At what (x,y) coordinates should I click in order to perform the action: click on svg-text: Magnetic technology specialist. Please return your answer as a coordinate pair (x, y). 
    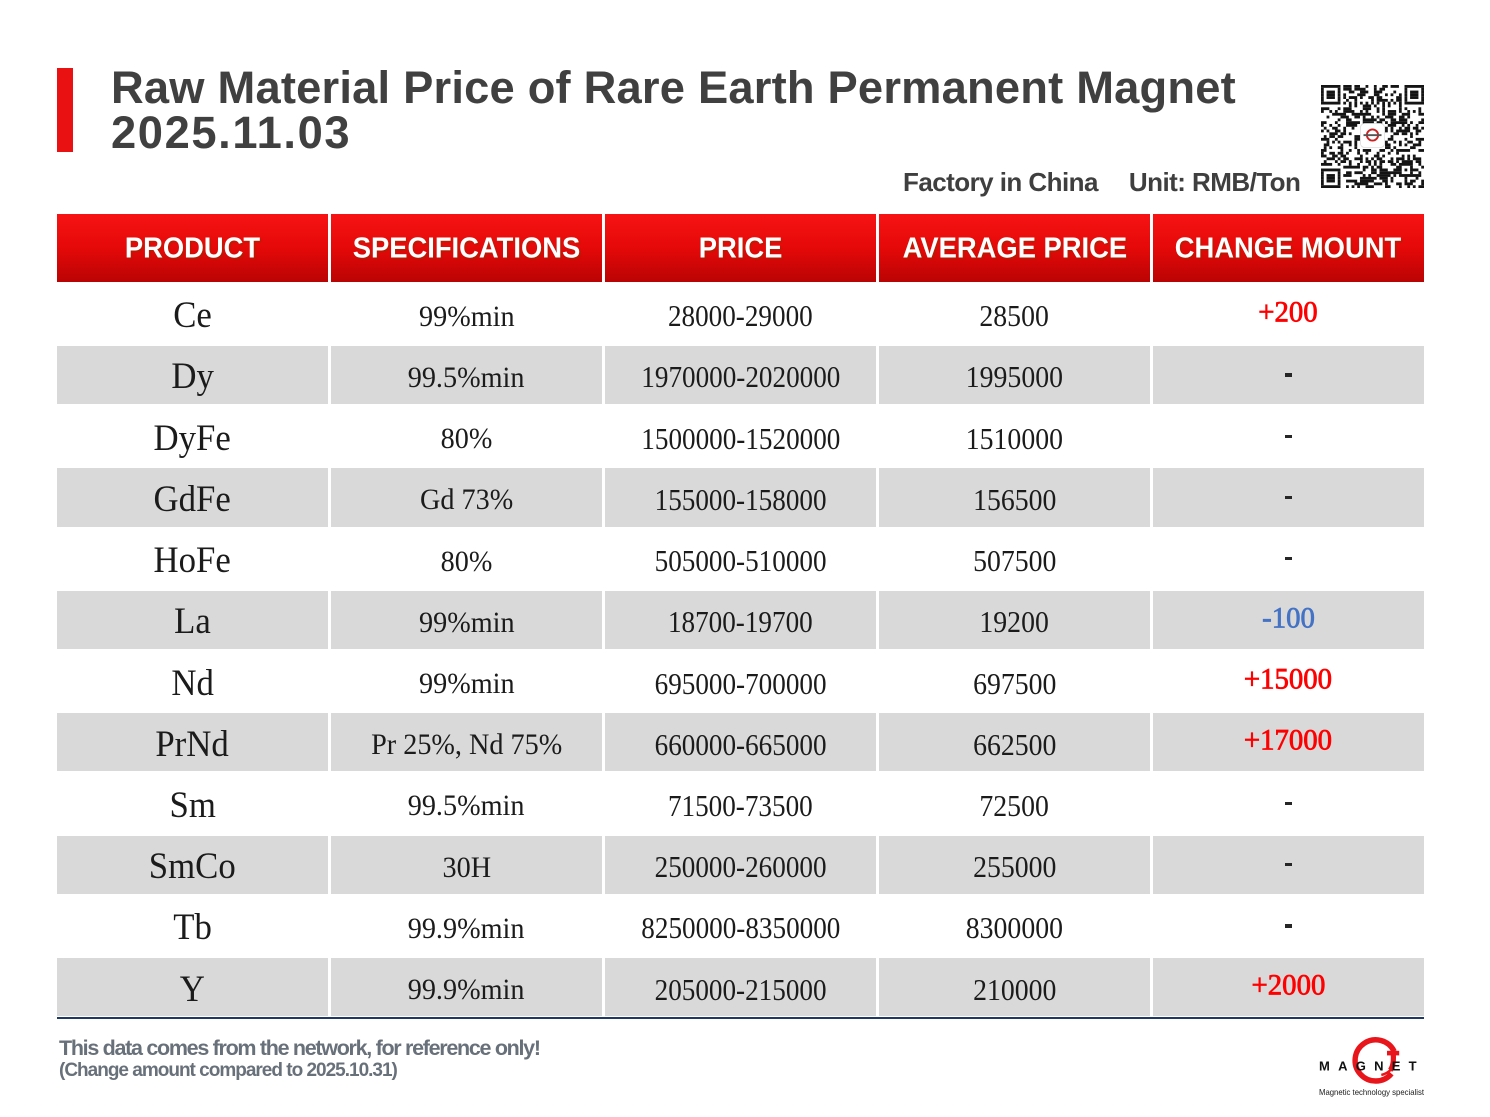
    Looking at the image, I should click on (1372, 1092).